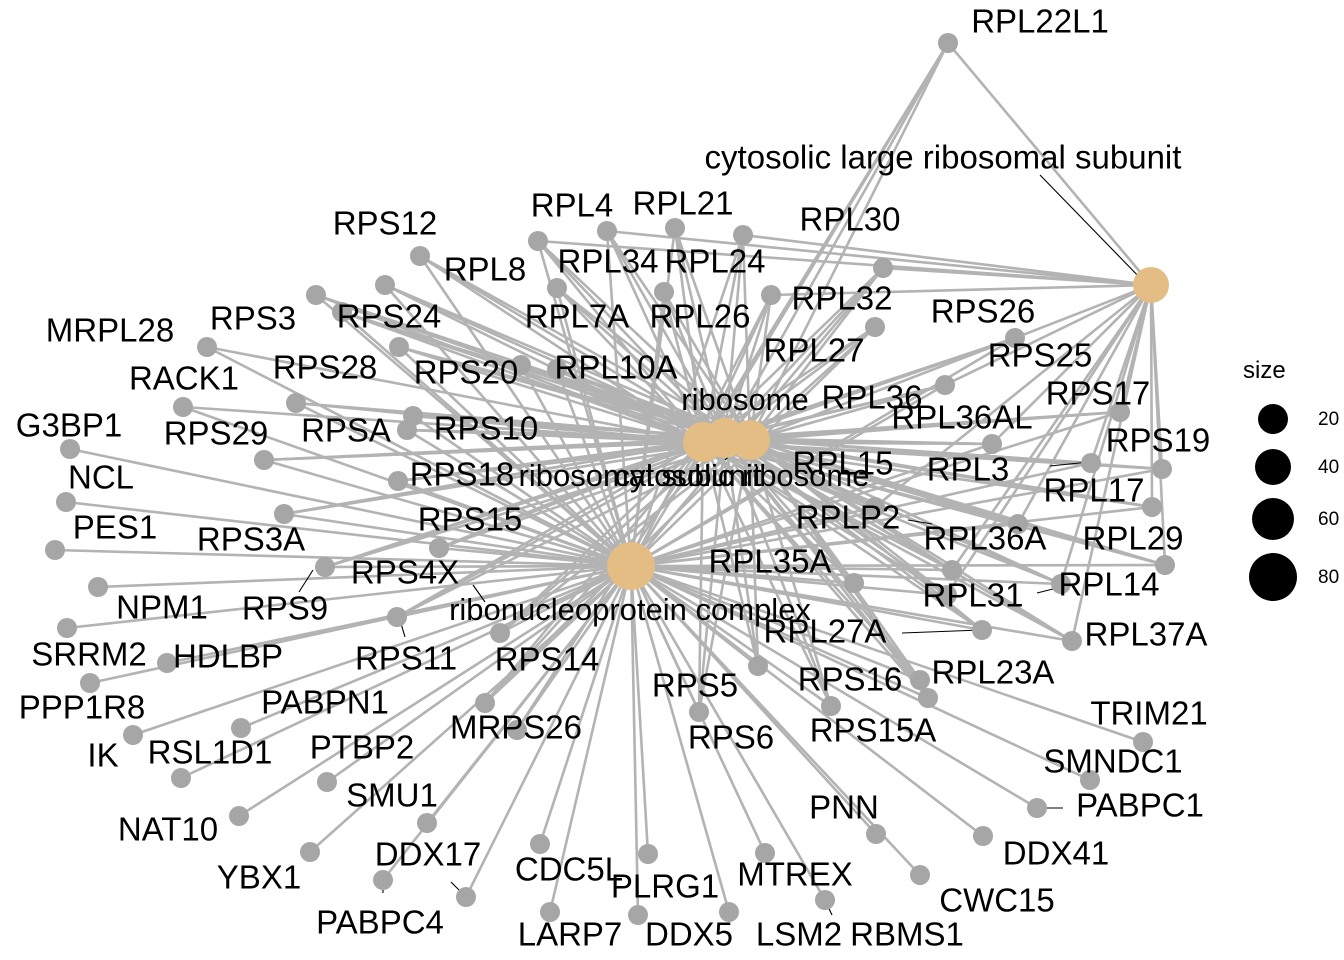 The width and height of the screenshot is (1344, 960). I want to click on gene-node-srrm2, so click(67, 628).